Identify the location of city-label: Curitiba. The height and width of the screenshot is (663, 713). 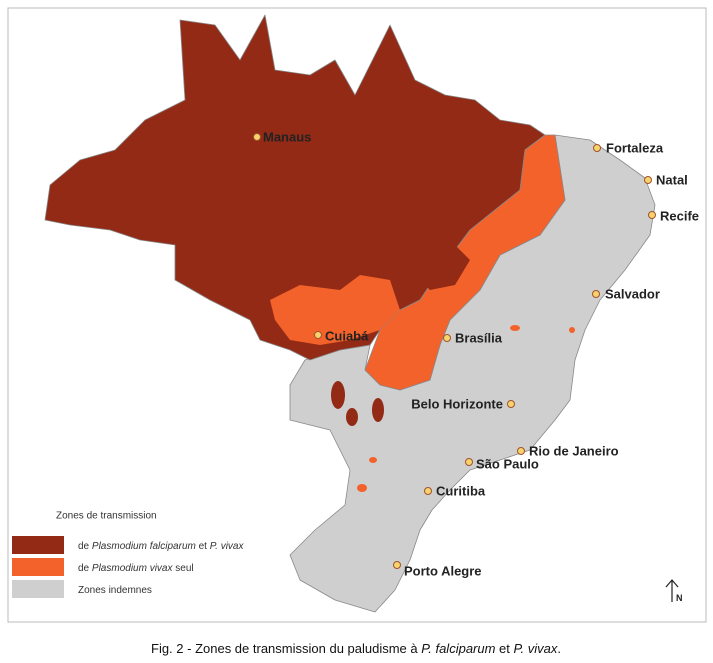
(461, 490).